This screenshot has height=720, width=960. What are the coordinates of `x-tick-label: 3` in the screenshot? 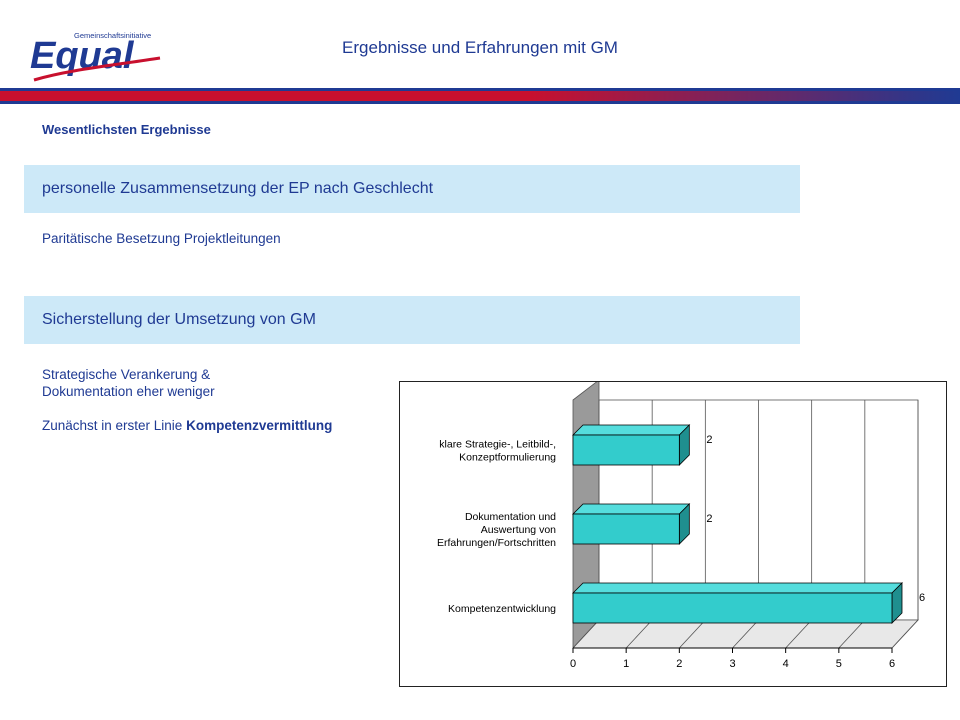 It's located at (732, 664).